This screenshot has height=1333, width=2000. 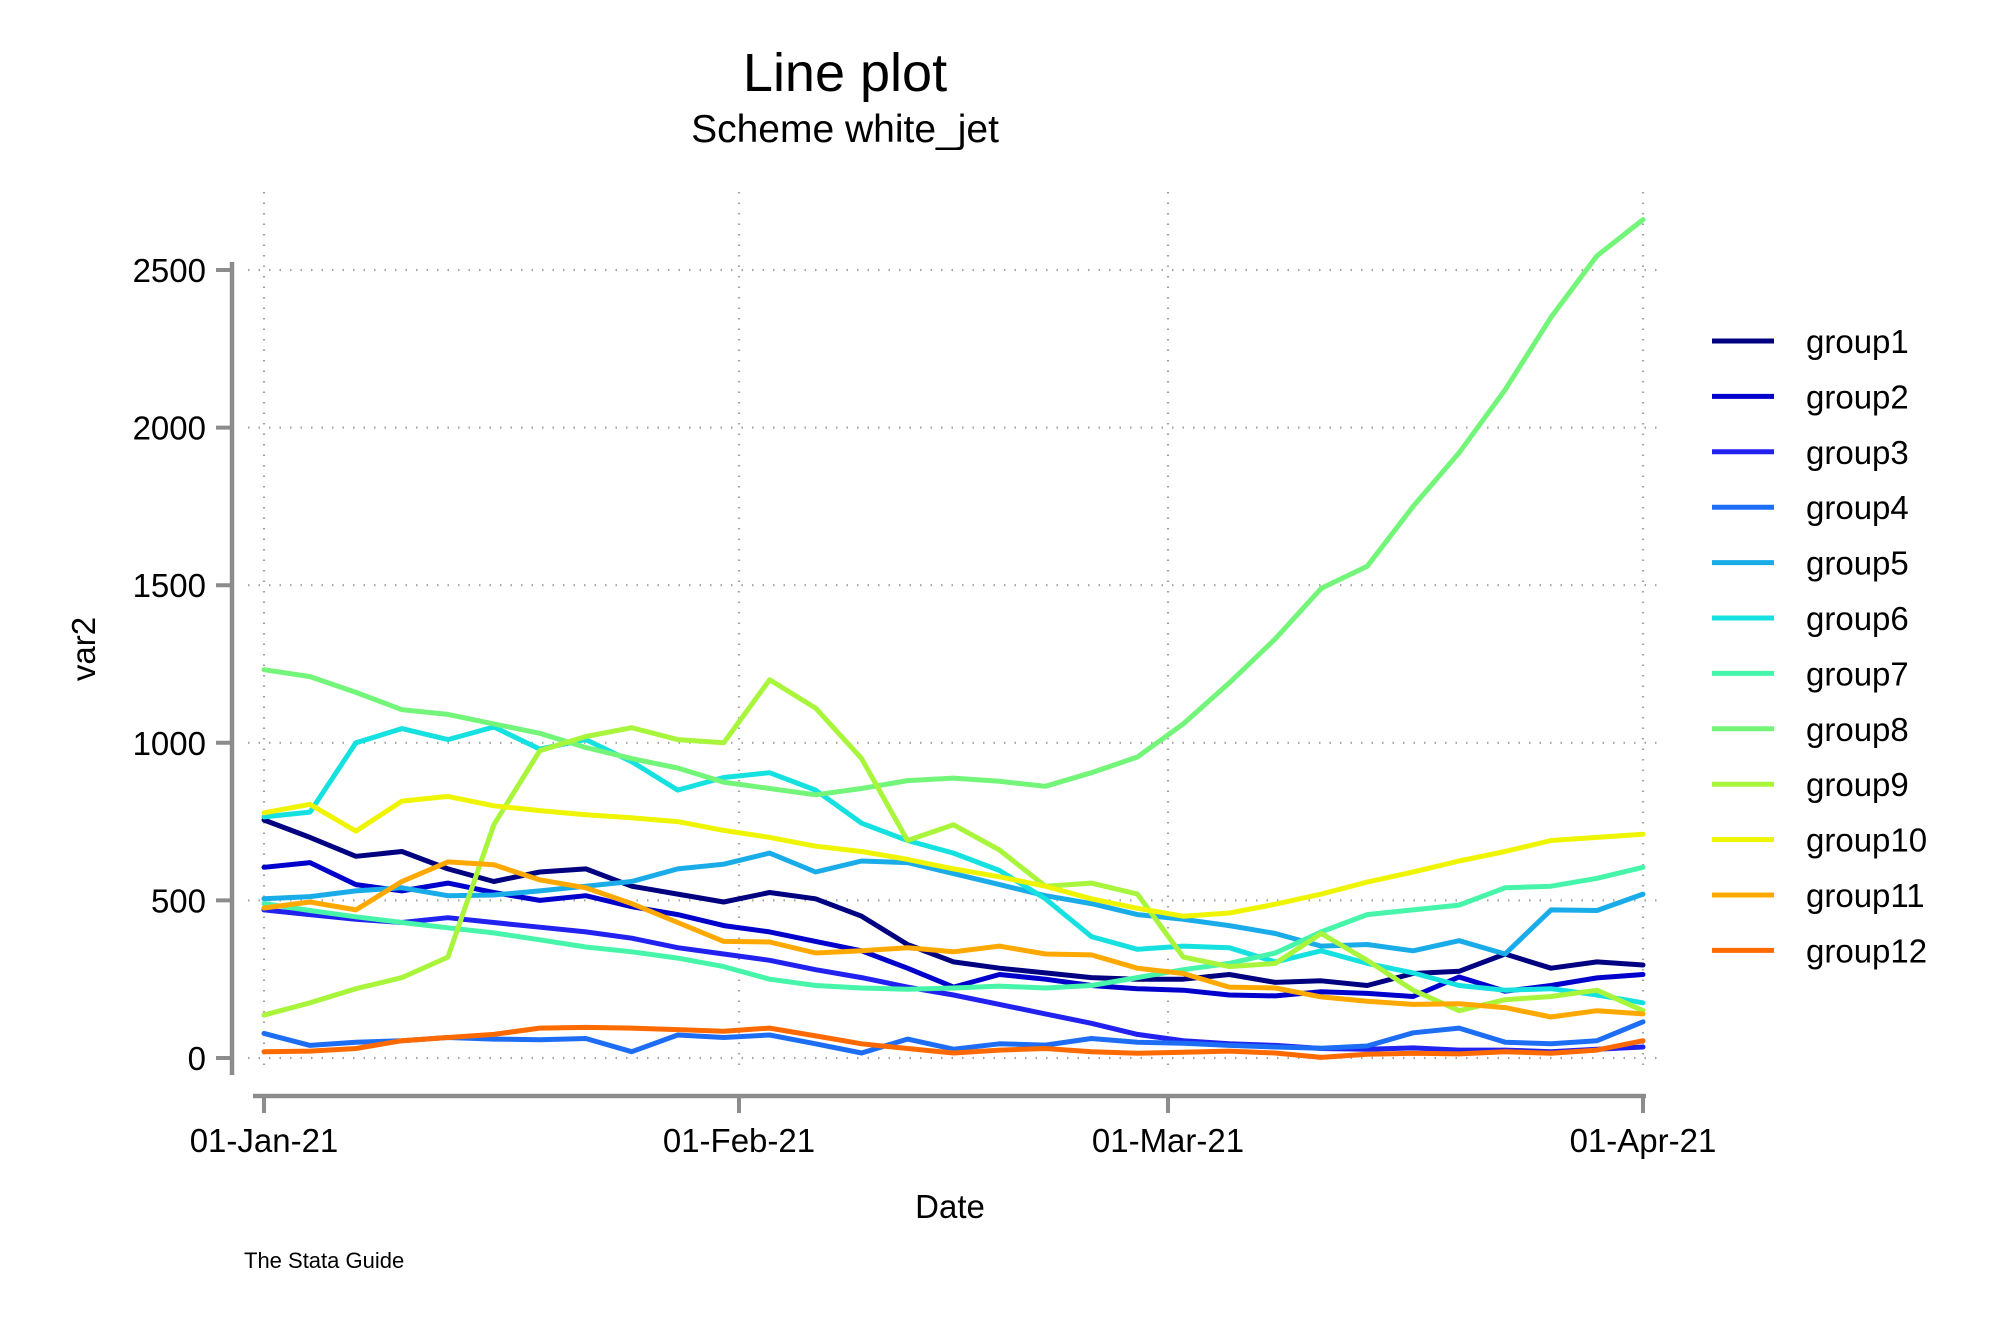 I want to click on x-tick-label: 01-Jan-21, so click(x=264, y=1140).